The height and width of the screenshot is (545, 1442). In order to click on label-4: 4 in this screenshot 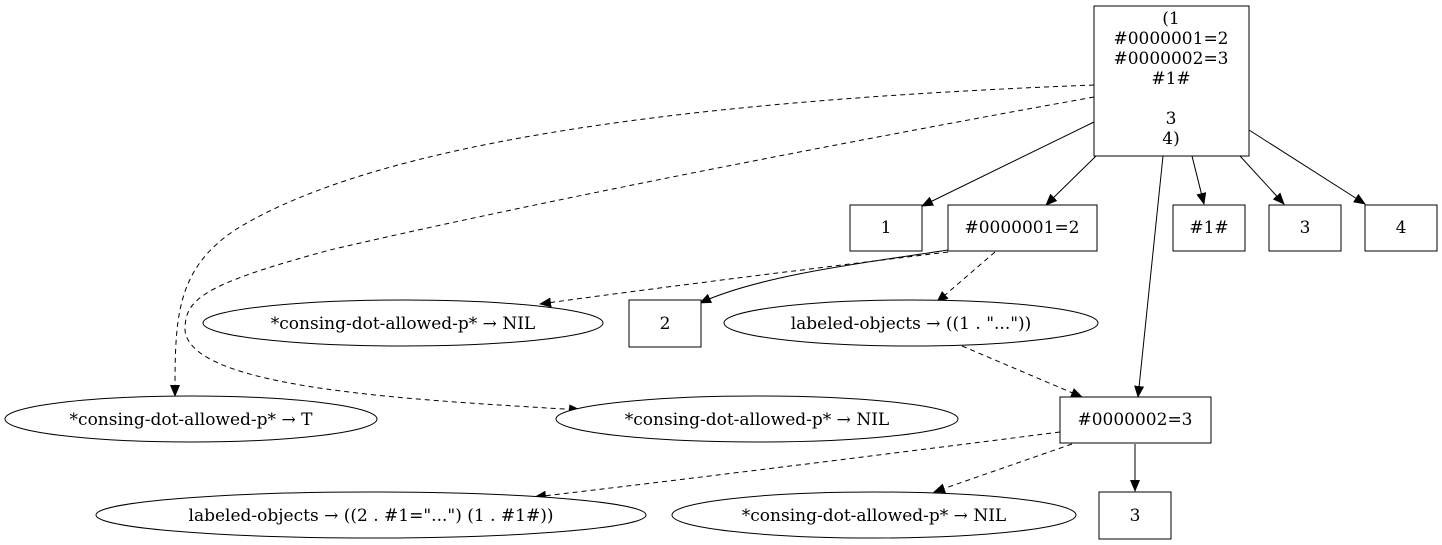, I will do `click(1401, 228)`.